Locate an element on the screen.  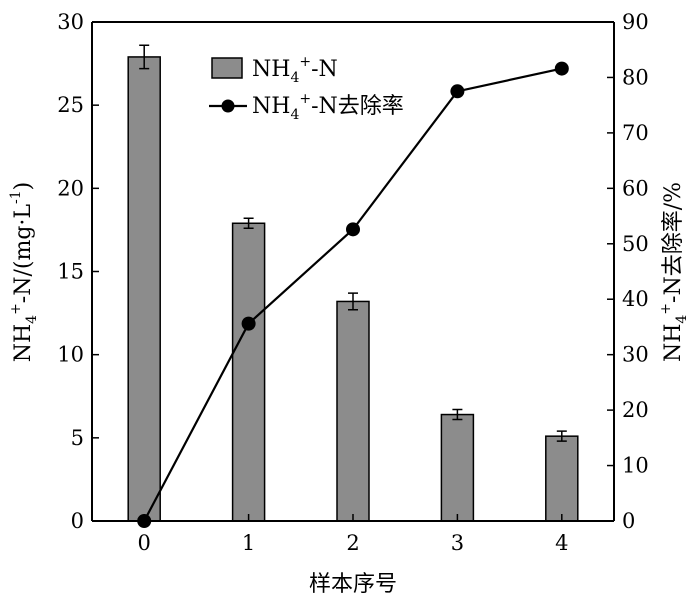
legend-bar-label: NH4+-N is located at coordinates (295, 70).